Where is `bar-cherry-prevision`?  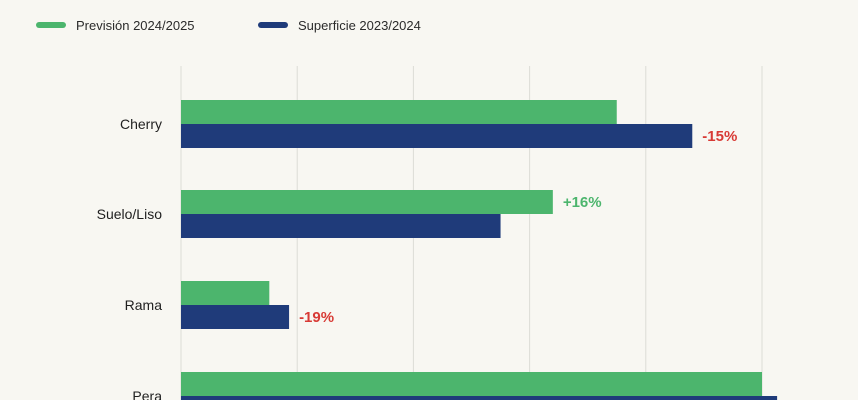
bar-cherry-prevision is located at coordinates (399, 112).